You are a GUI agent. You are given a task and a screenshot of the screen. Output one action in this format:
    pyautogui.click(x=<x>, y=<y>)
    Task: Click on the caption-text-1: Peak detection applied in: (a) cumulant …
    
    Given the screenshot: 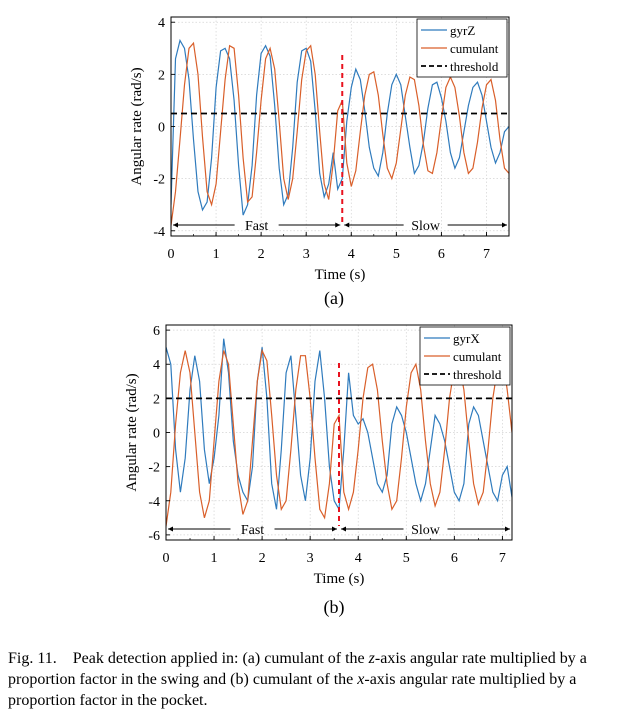 What is the action you would take?
    pyautogui.click(x=220, y=658)
    